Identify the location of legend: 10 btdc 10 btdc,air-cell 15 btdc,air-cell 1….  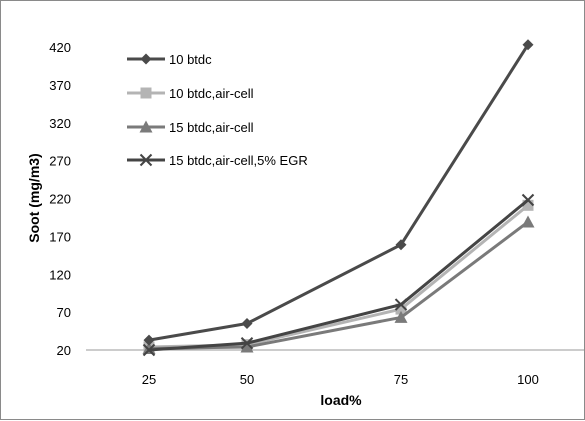
(217, 110).